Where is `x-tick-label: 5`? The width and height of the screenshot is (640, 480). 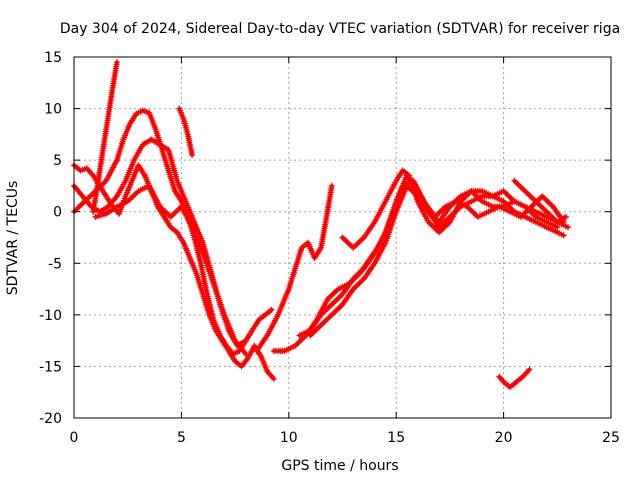 x-tick-label: 5 is located at coordinates (181, 438).